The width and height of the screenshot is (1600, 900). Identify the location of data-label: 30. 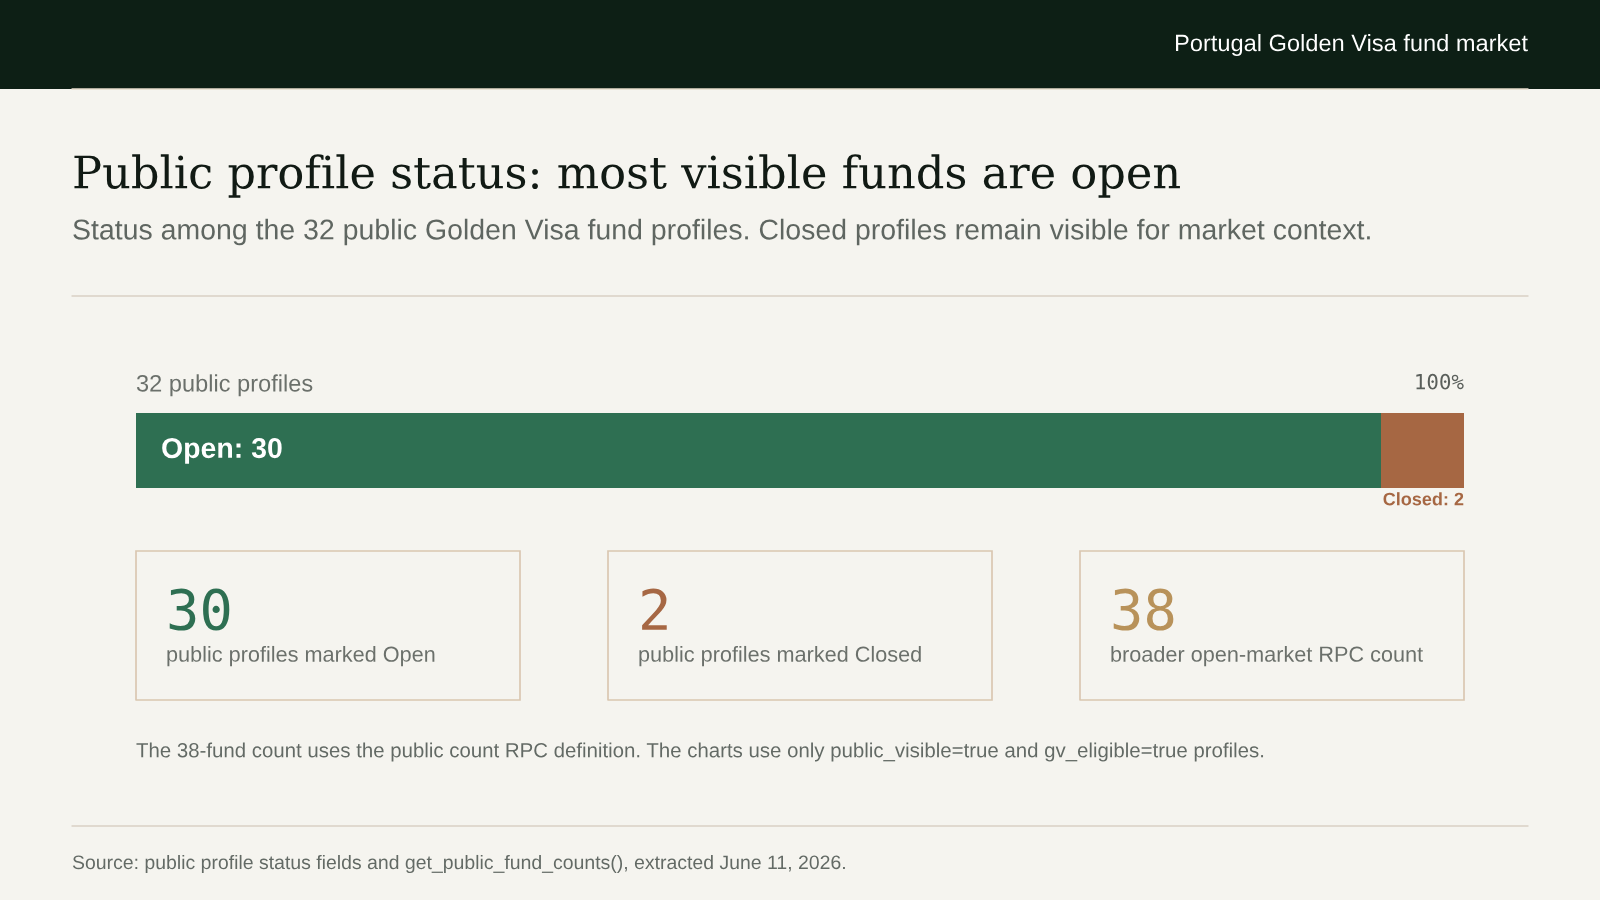
(199, 609).